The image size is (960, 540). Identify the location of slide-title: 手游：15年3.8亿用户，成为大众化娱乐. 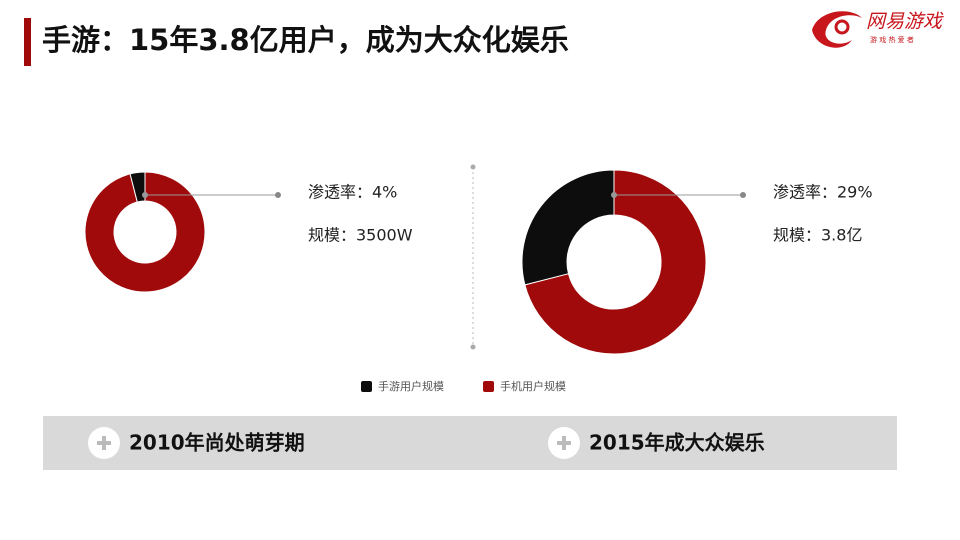
(305, 40).